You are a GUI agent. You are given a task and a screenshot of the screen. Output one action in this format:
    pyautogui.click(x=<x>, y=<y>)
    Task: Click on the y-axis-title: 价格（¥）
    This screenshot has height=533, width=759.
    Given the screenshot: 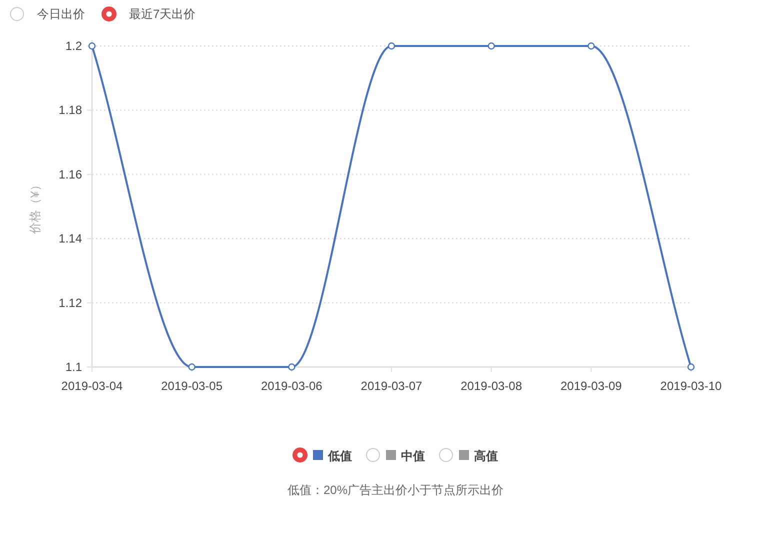 What is the action you would take?
    pyautogui.click(x=35, y=207)
    